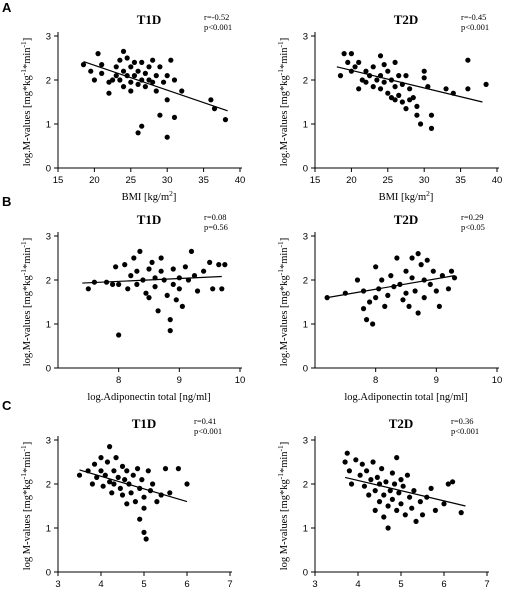  I want to click on x-tick-label: 5, so click(143, 584).